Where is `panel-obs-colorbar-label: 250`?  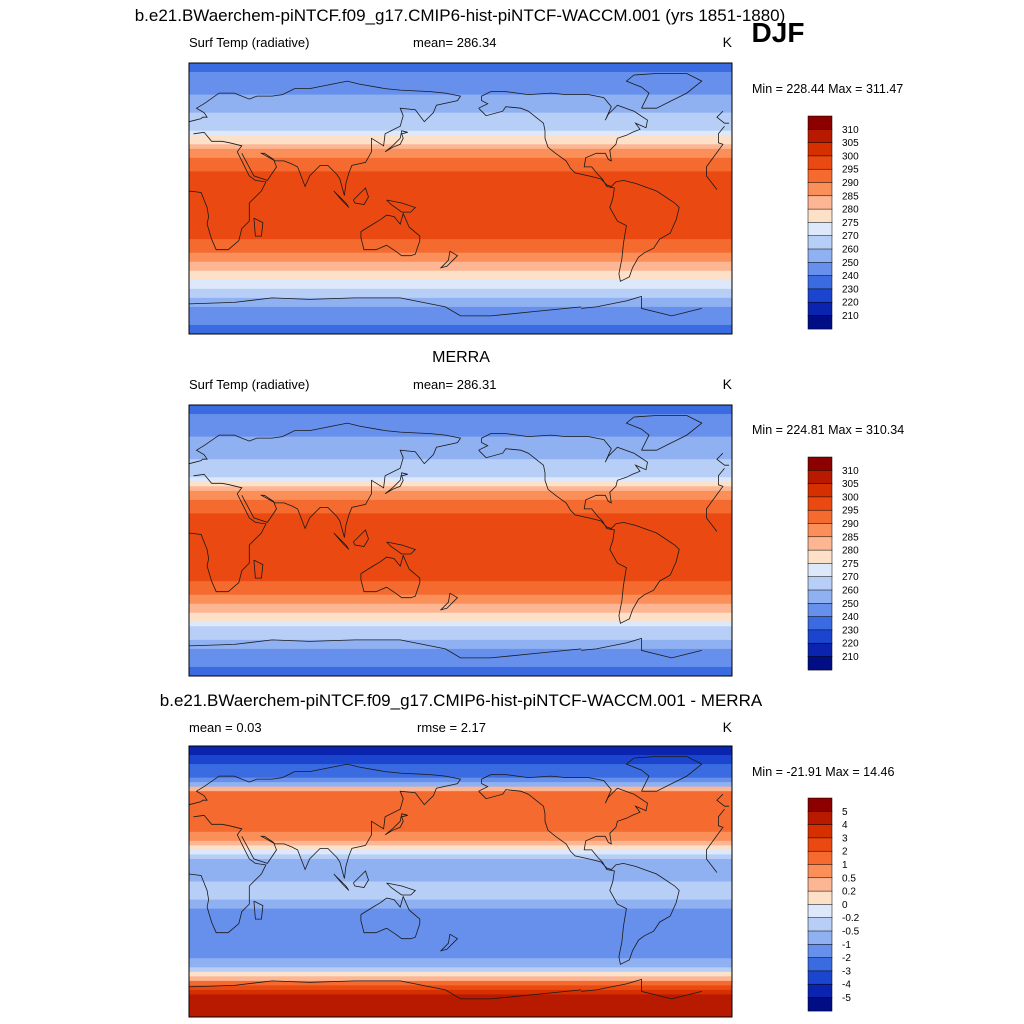 panel-obs-colorbar-label: 250 is located at coordinates (850, 604).